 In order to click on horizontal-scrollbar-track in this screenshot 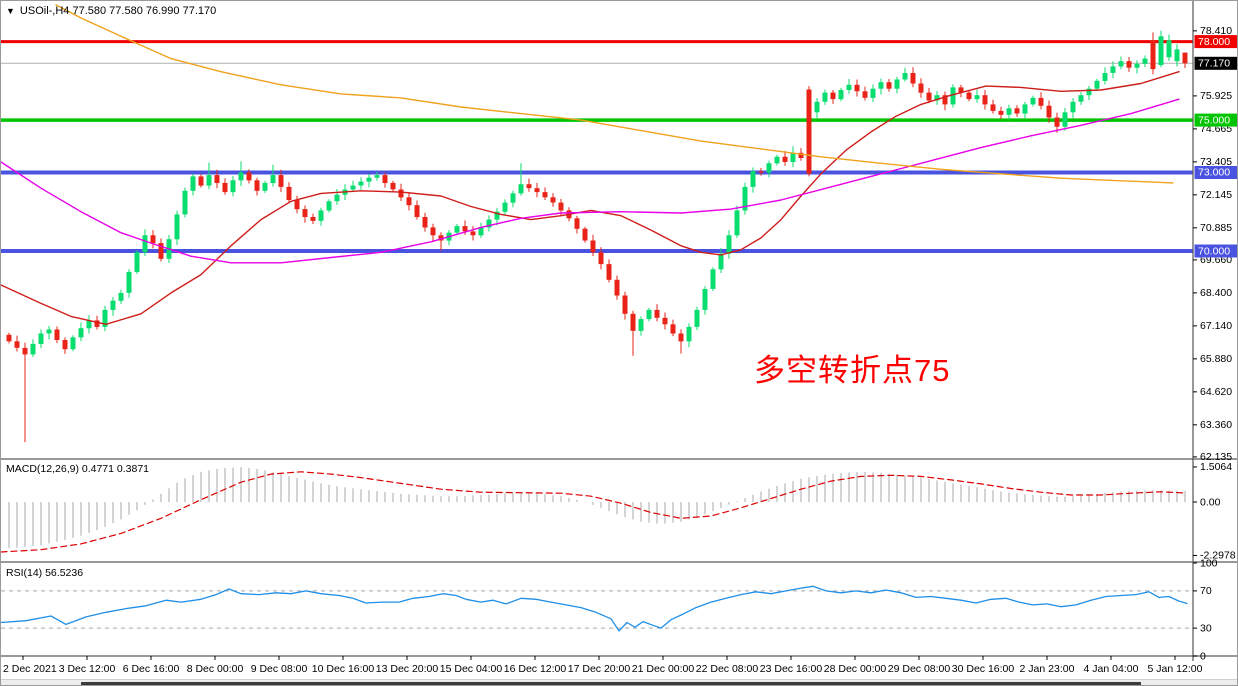, I will do `click(619, 682)`.